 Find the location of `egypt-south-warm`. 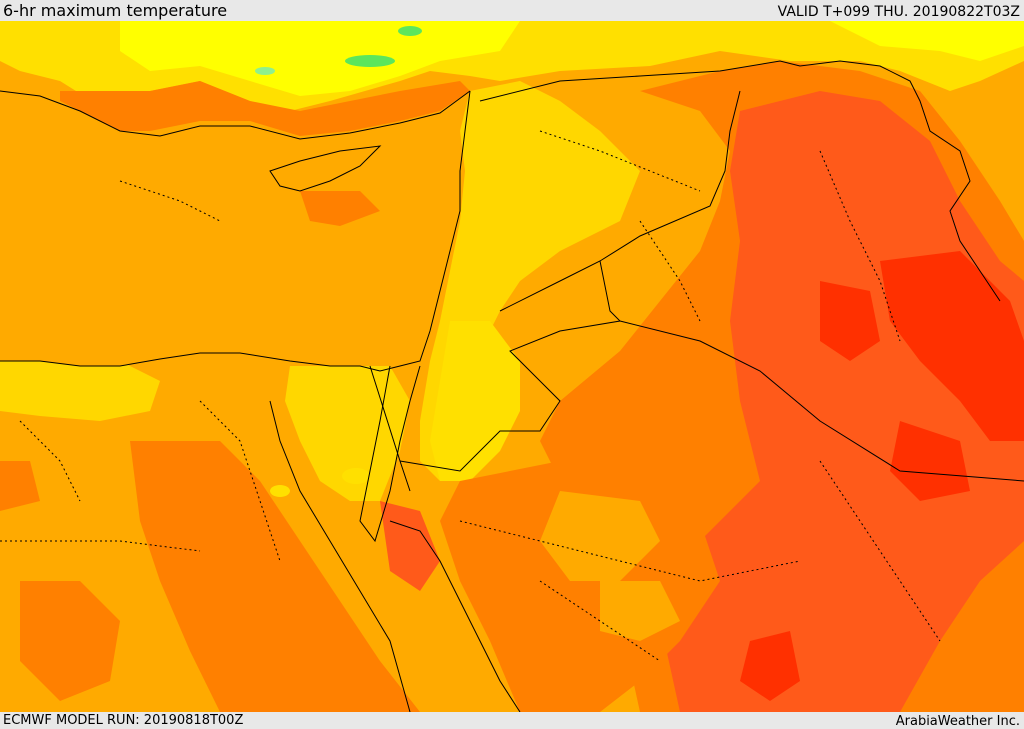

egypt-south-warm is located at coordinates (275, 576).